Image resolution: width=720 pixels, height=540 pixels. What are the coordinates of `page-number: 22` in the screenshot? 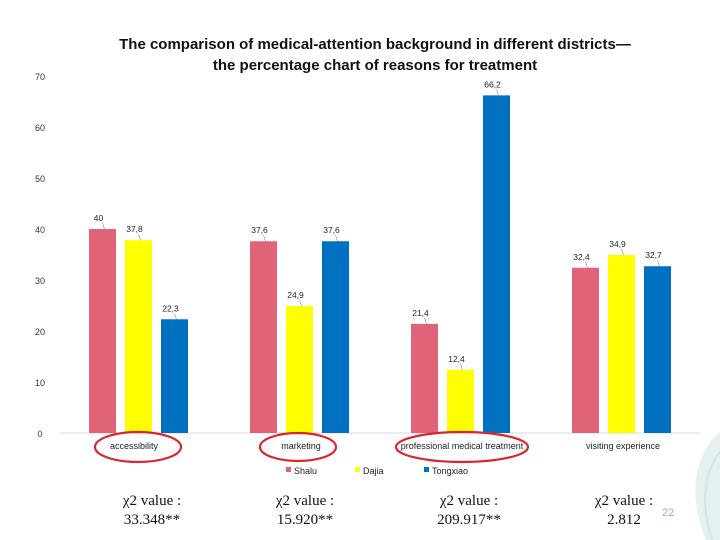 It's located at (668, 513).